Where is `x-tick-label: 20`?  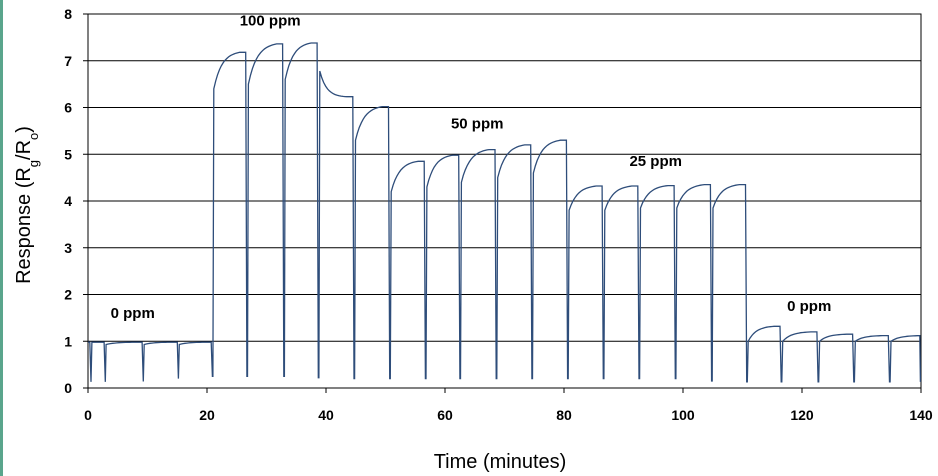 x-tick-label: 20 is located at coordinates (207, 415).